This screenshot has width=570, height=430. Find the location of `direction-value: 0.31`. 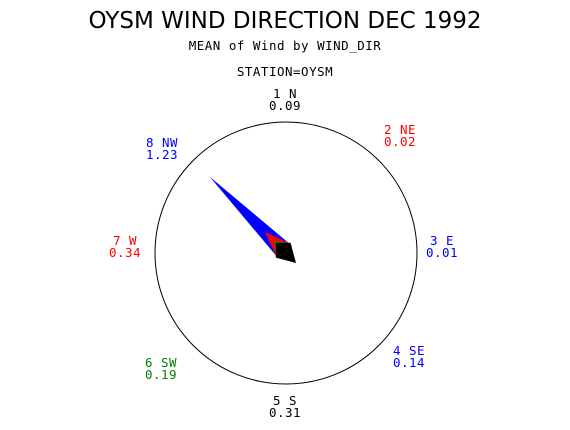

direction-value: 0.31 is located at coordinates (285, 412).